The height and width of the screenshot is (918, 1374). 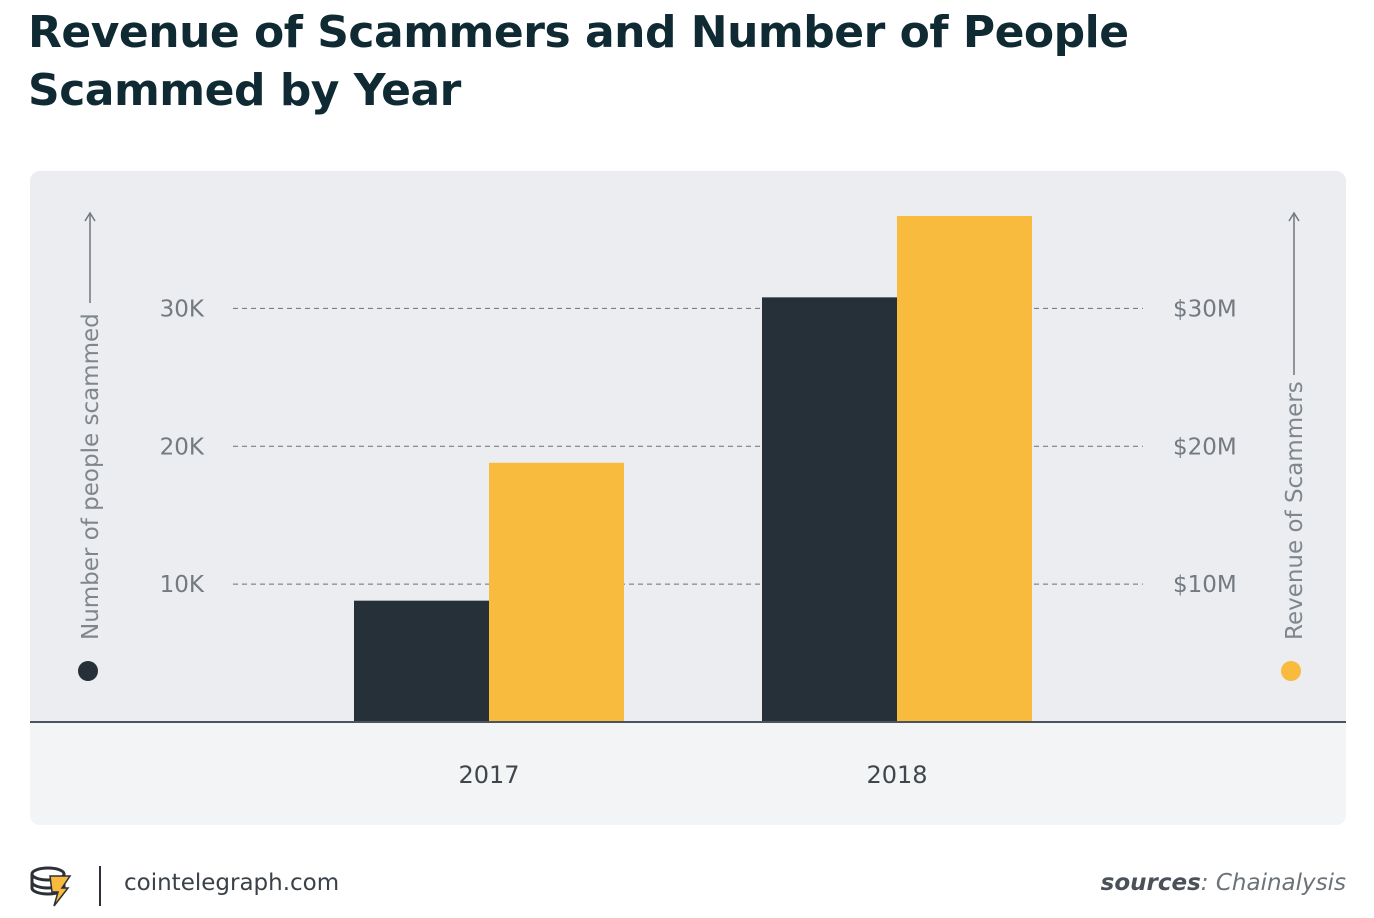 I want to click on left-tick-label: 10K, so click(x=182, y=585).